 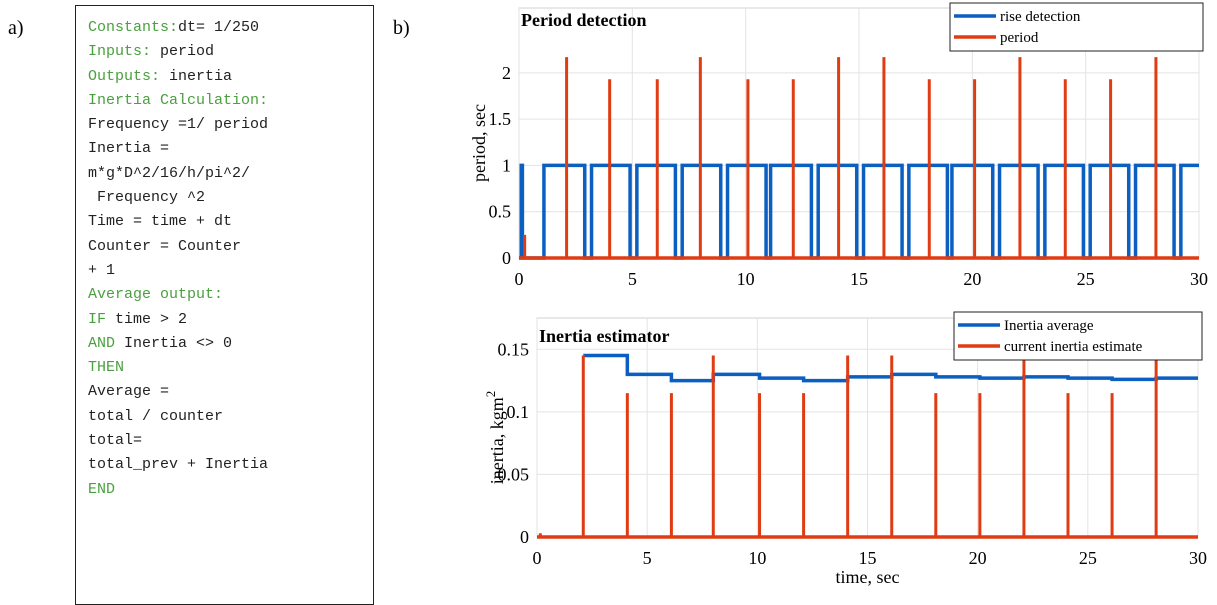 What do you see at coordinates (230, 392) in the screenshot?
I see `code-line: Average =` at bounding box center [230, 392].